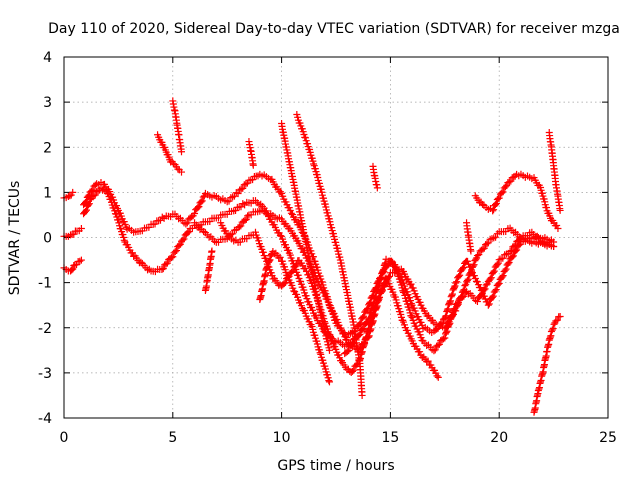 The width and height of the screenshot is (640, 480). I want to click on x-tick-label: 10, so click(282, 438).